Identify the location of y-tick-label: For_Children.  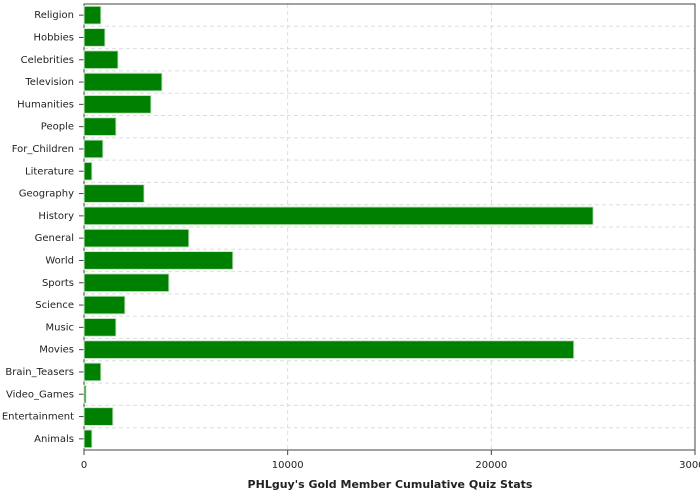
(43, 149).